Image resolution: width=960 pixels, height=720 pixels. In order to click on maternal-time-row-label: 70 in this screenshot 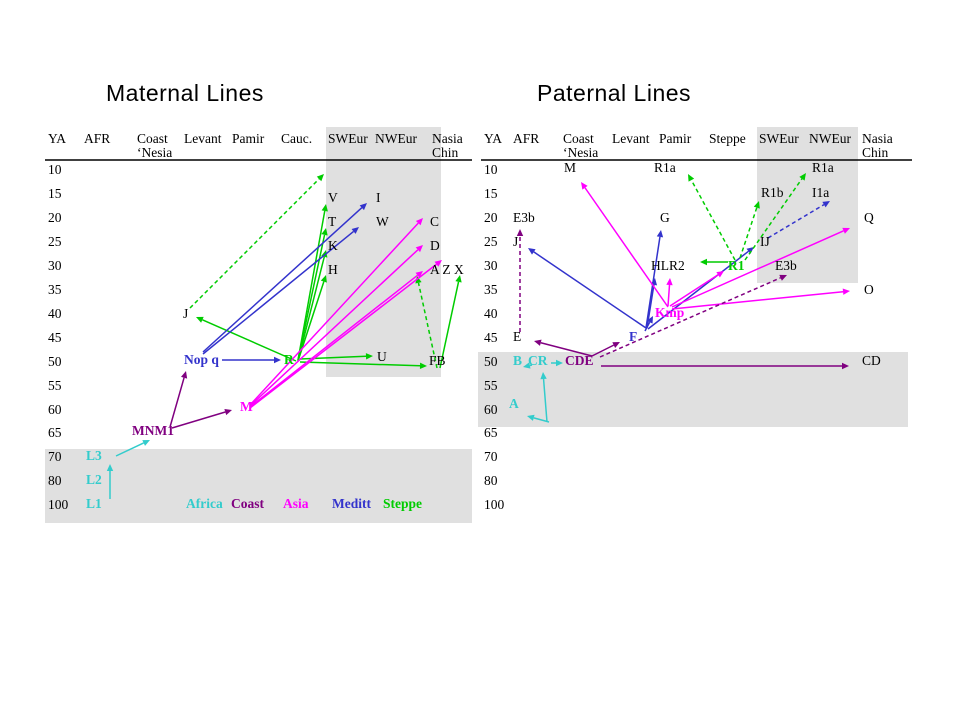, I will do `click(55, 456)`.